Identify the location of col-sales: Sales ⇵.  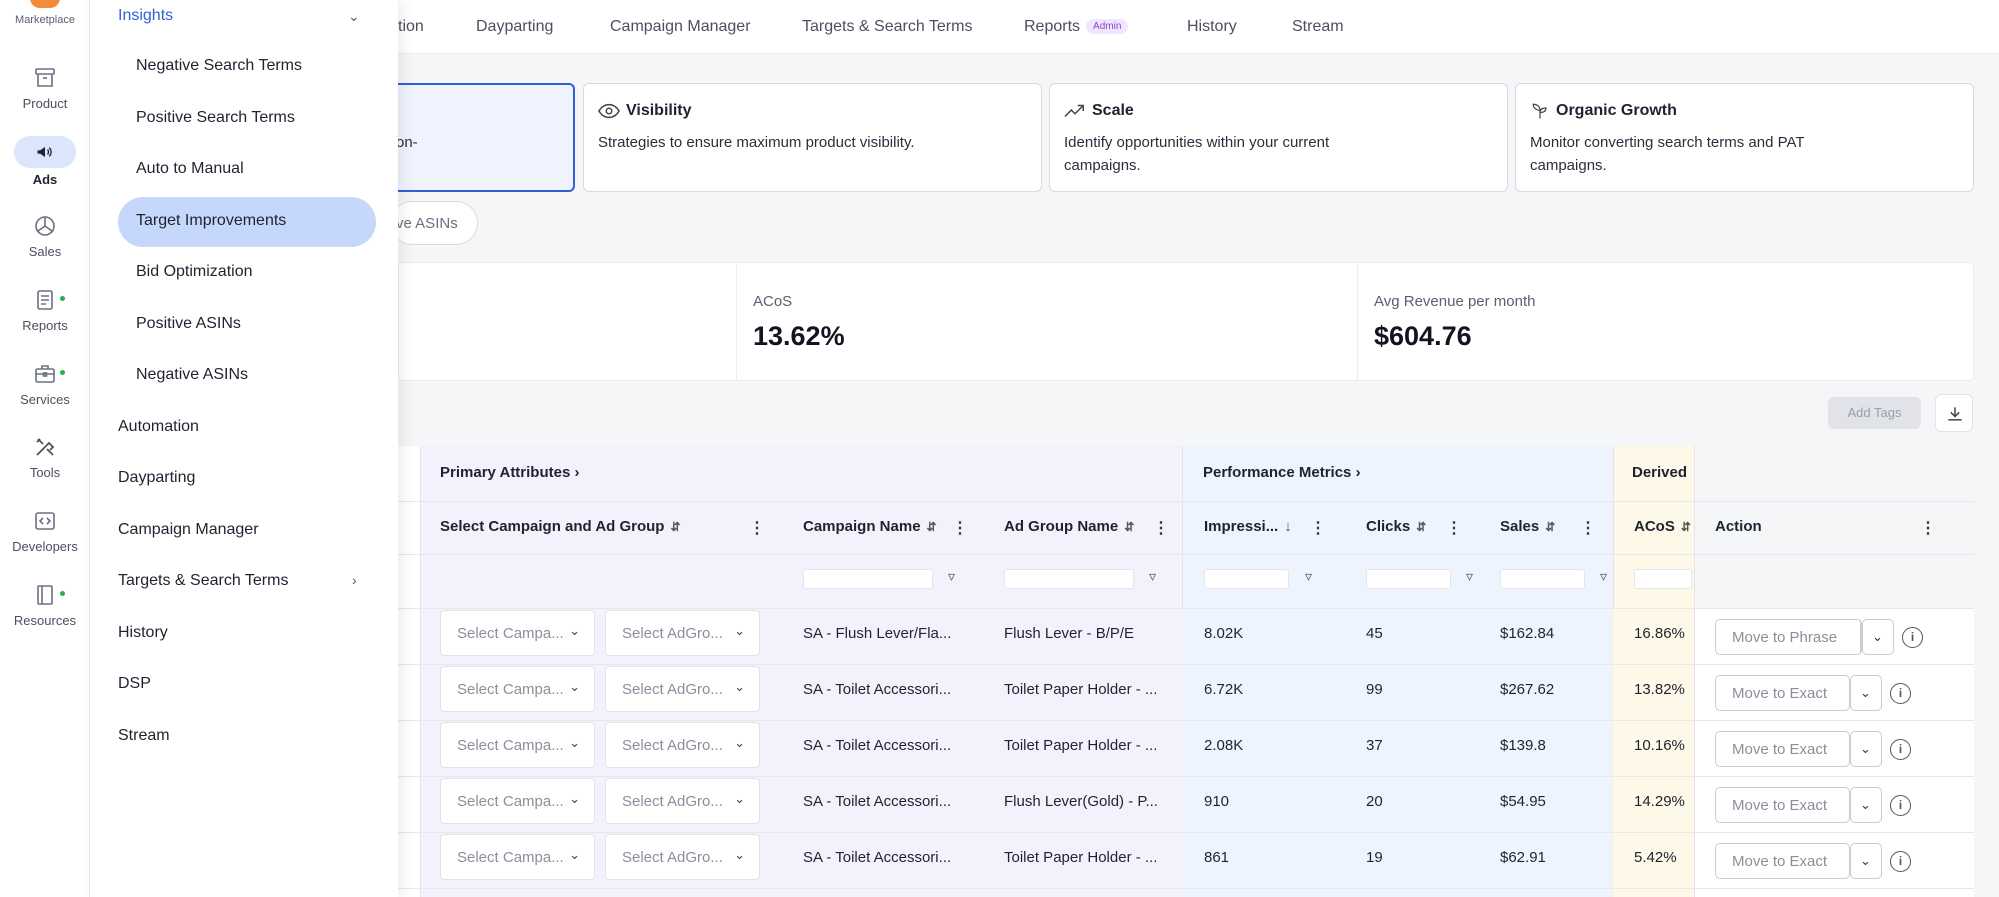
(1527, 526).